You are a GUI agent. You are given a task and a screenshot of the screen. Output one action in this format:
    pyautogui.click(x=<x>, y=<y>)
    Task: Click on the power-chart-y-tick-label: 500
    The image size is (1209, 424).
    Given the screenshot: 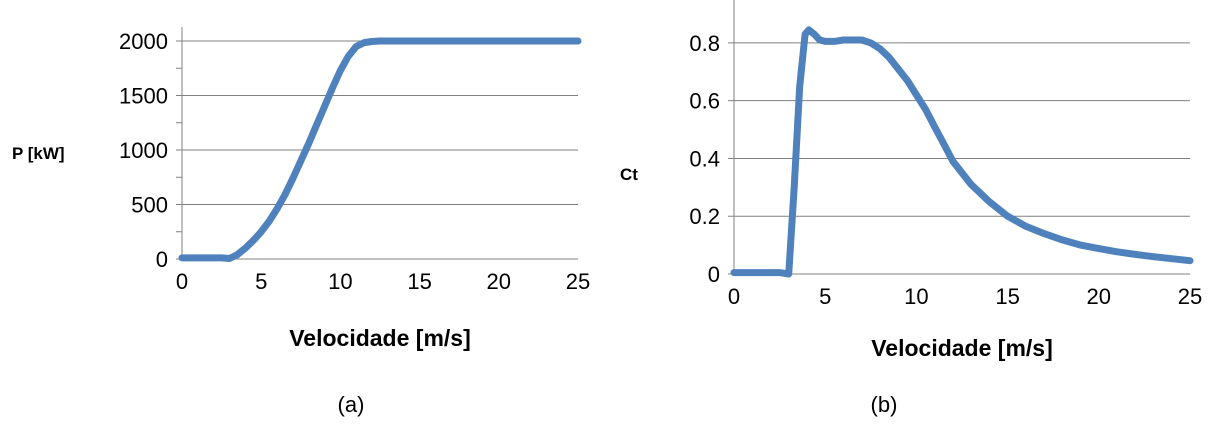 What is the action you would take?
    pyautogui.click(x=149, y=205)
    